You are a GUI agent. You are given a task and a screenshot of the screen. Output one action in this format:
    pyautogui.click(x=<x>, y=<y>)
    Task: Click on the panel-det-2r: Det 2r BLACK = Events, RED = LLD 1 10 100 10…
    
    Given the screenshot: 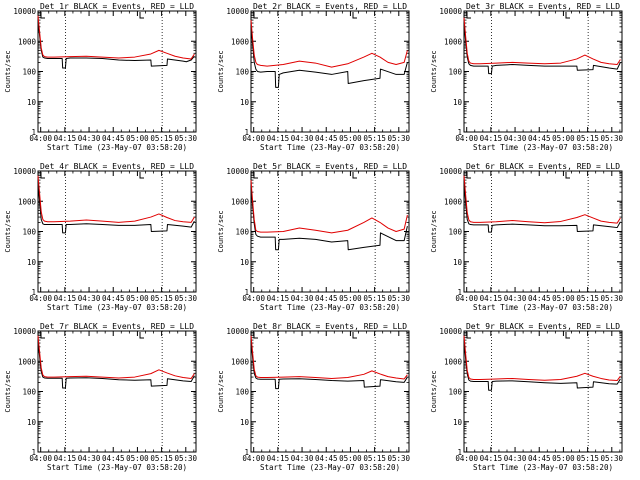 What is the action you would take?
    pyautogui.click(x=314, y=77)
    